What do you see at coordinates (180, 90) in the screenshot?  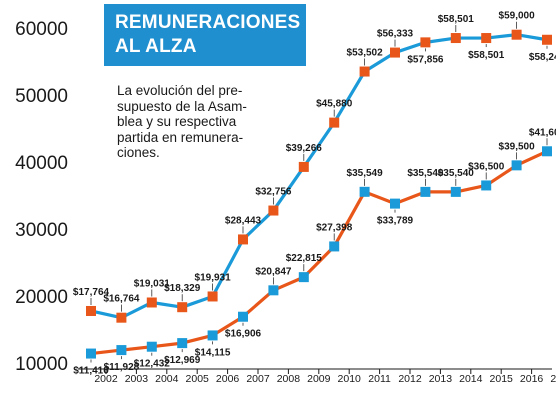 I see `description-line-1: La evolución del pre-` at bounding box center [180, 90].